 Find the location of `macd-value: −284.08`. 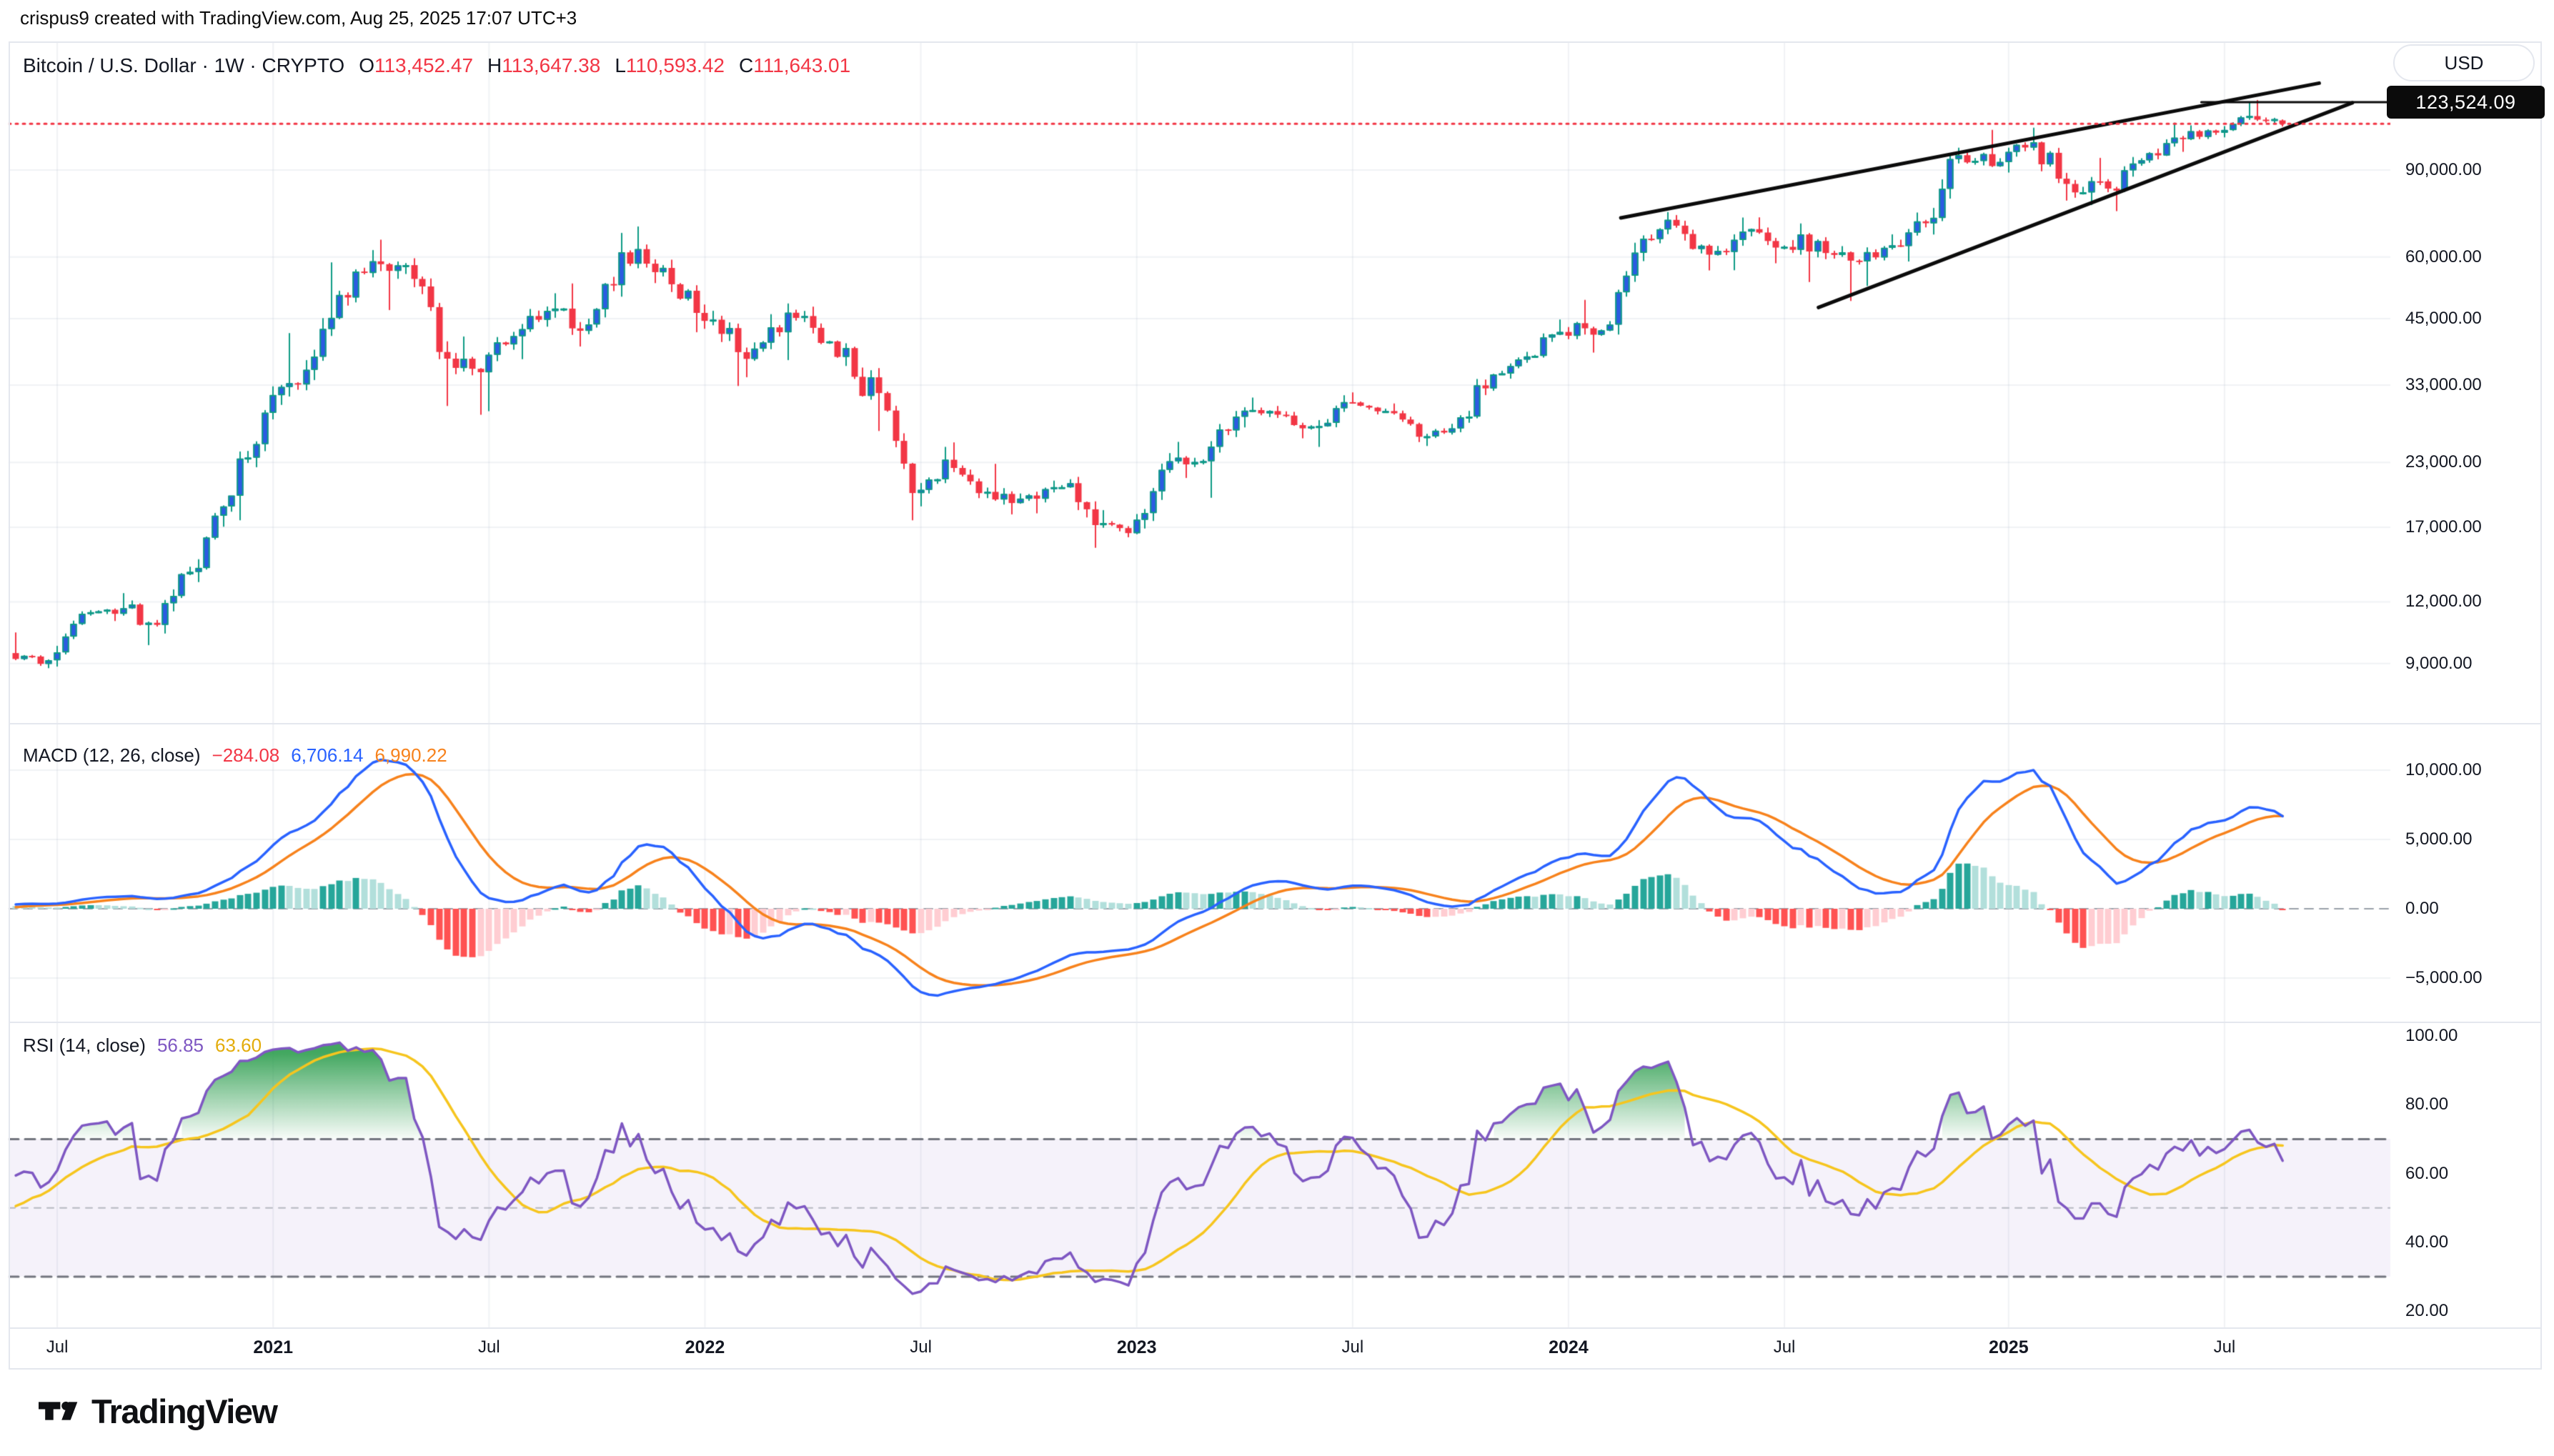

macd-value: −284.08 is located at coordinates (246, 755).